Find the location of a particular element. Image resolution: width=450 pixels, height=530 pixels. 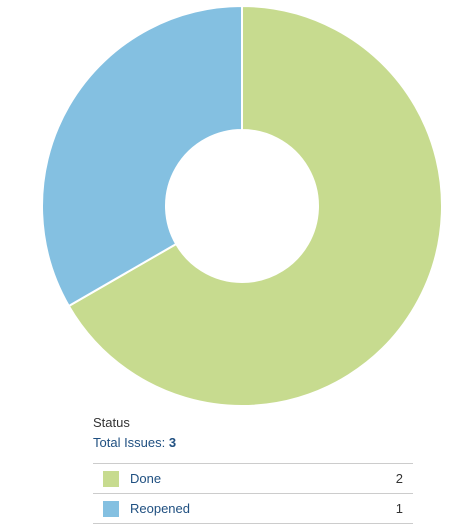

legend-count-reopened: 1 is located at coordinates (399, 508).